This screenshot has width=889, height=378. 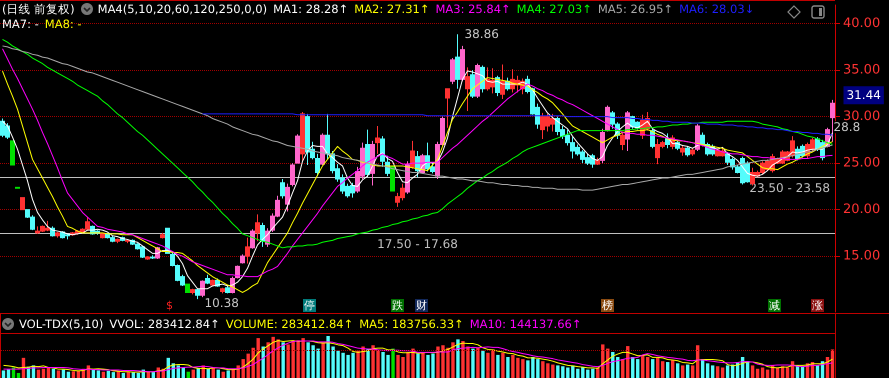 What do you see at coordinates (290, 324) in the screenshot?
I see `text: VOLUME: 283412.84↑` at bounding box center [290, 324].